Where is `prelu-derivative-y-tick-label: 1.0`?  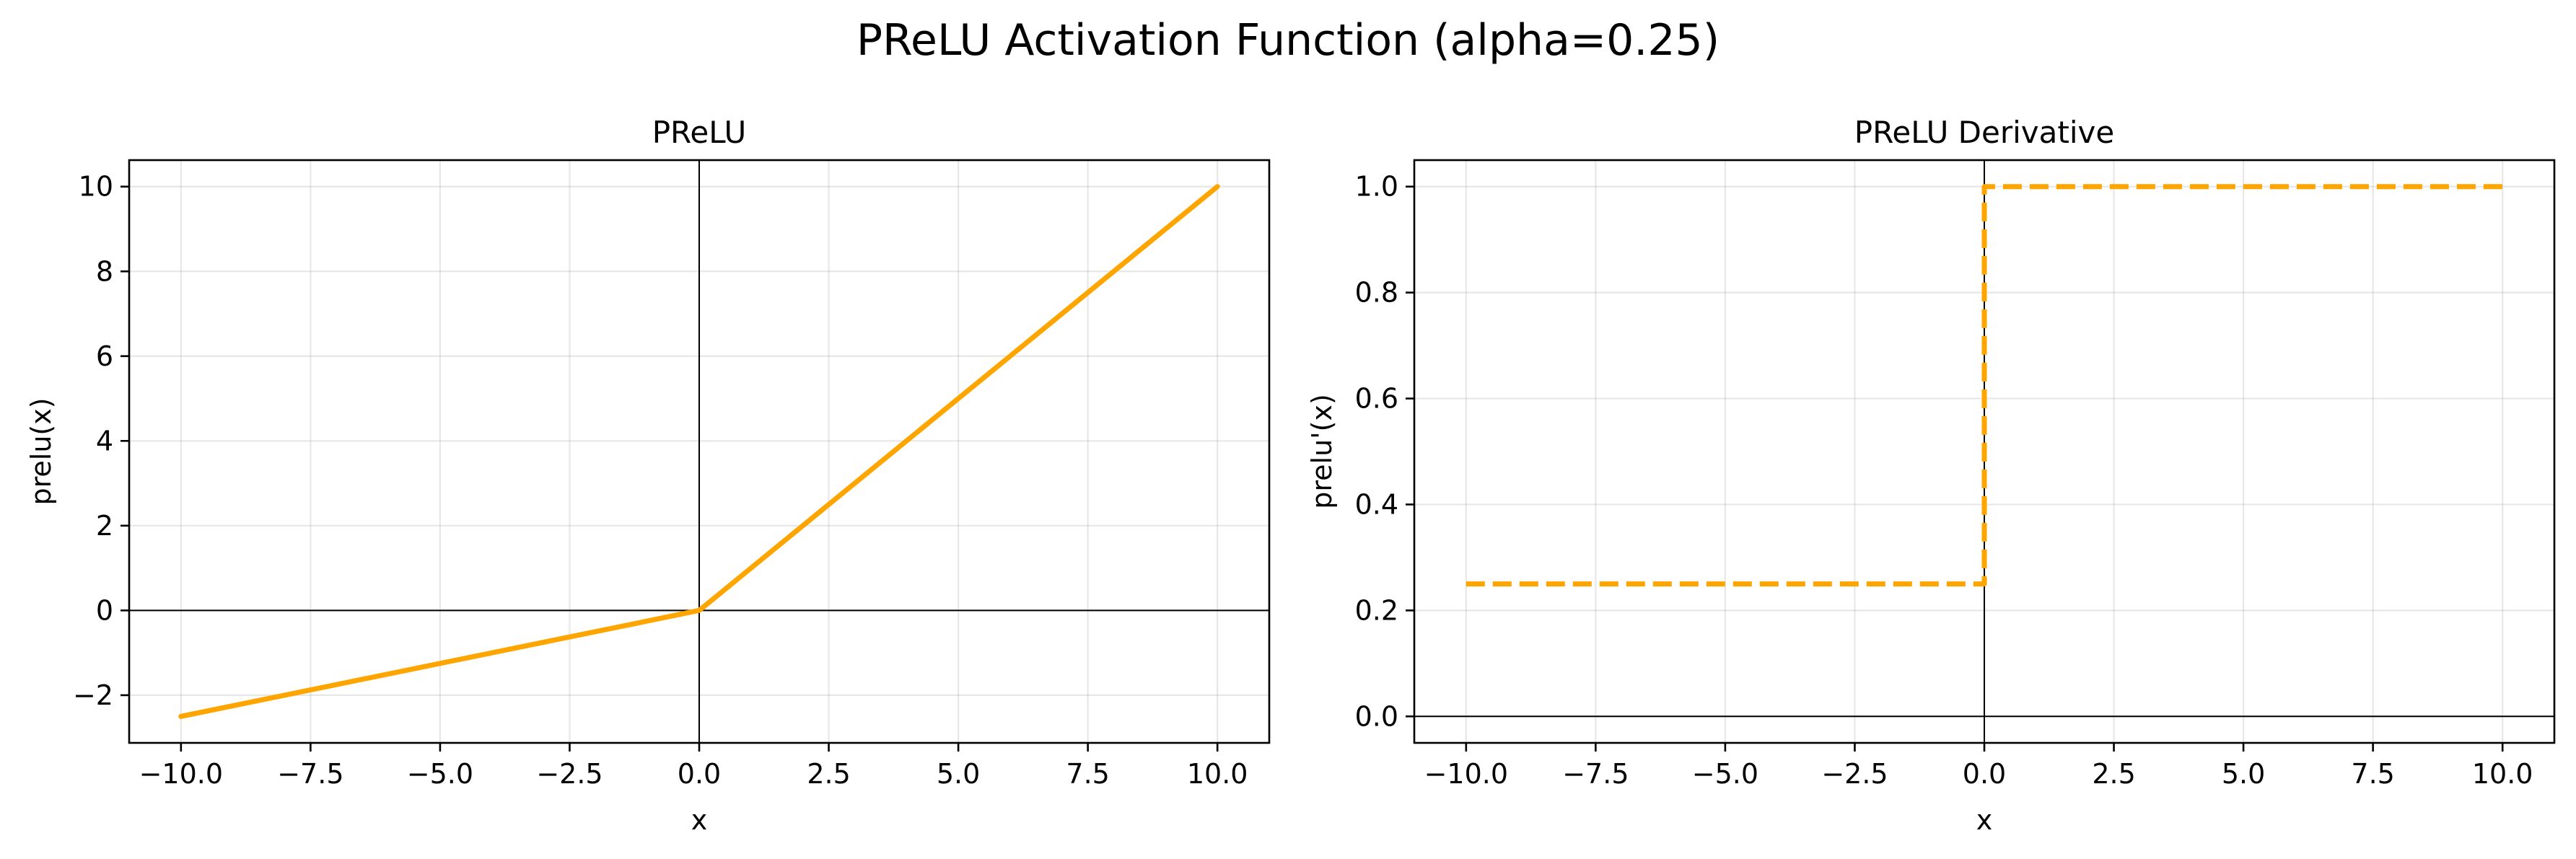
prelu-derivative-y-tick-label: 1.0 is located at coordinates (1376, 187).